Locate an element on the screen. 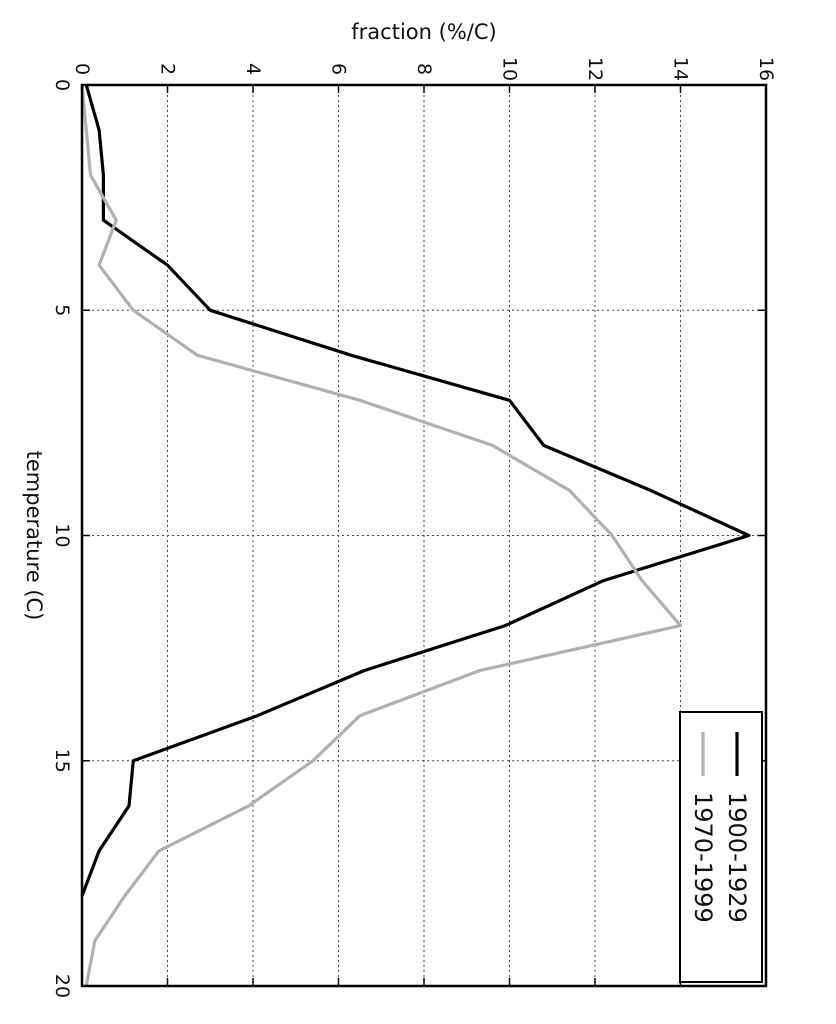 The width and height of the screenshot is (836, 1024). x-axis-label: temperature (C) is located at coordinates (34, 536).